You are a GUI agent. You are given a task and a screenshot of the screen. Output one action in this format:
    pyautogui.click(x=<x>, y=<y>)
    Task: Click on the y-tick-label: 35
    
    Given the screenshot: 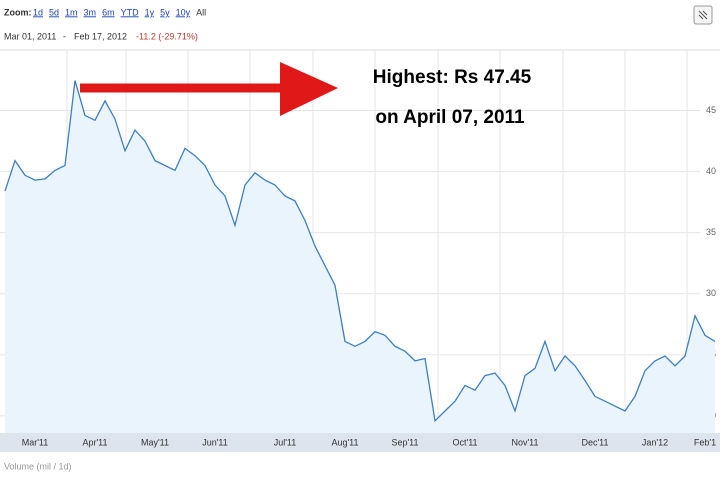 What is the action you would take?
    pyautogui.click(x=711, y=232)
    